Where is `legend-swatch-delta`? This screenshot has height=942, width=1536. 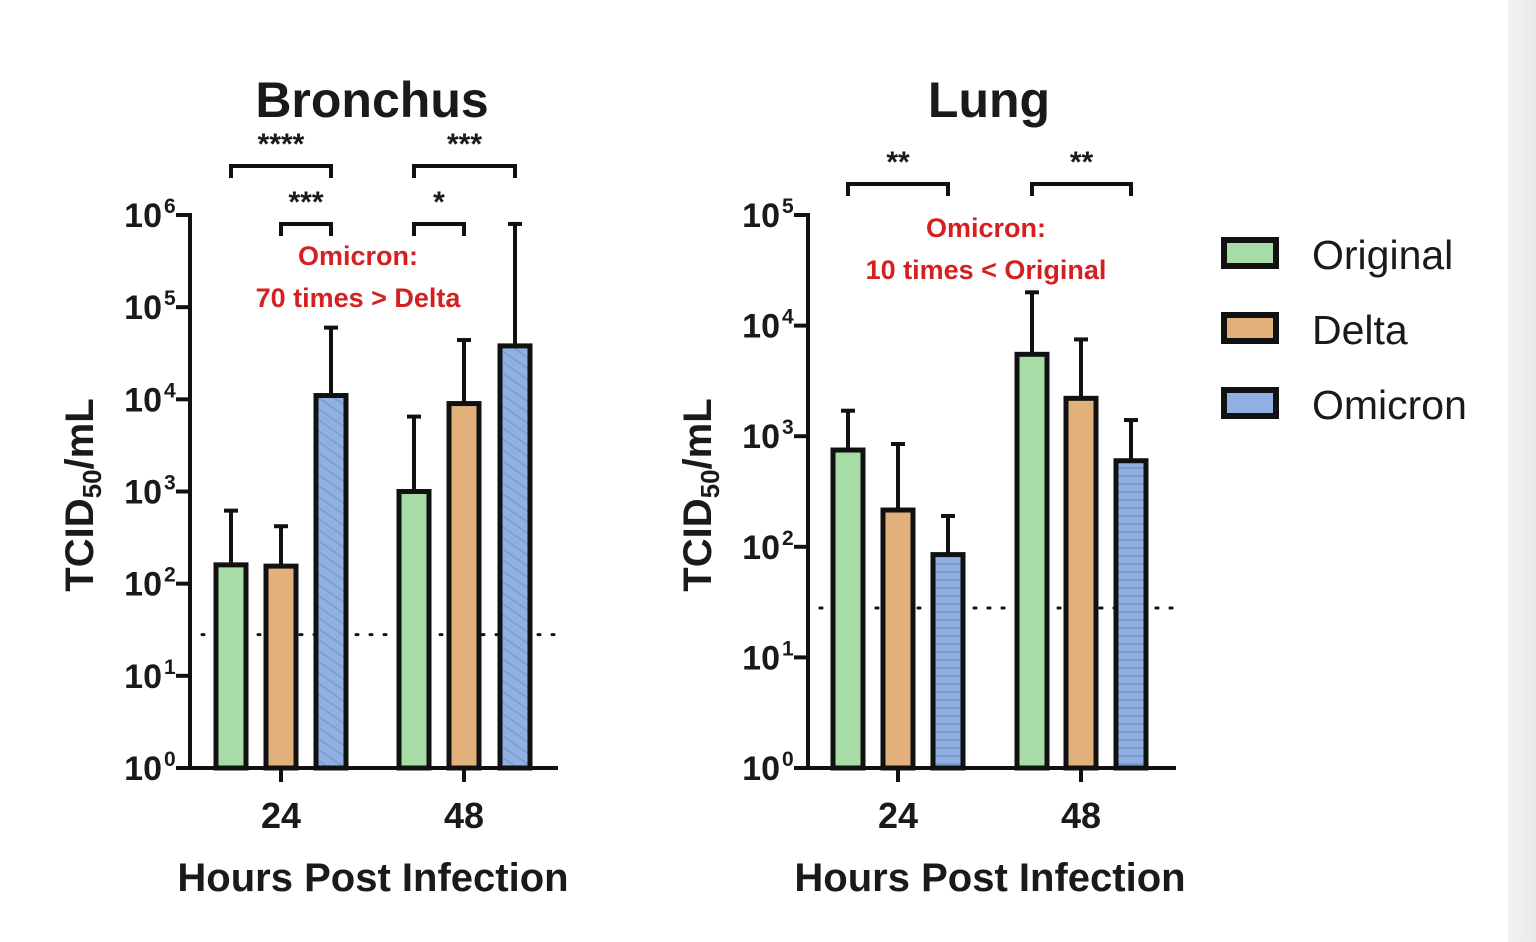
legend-swatch-delta is located at coordinates (1250, 328).